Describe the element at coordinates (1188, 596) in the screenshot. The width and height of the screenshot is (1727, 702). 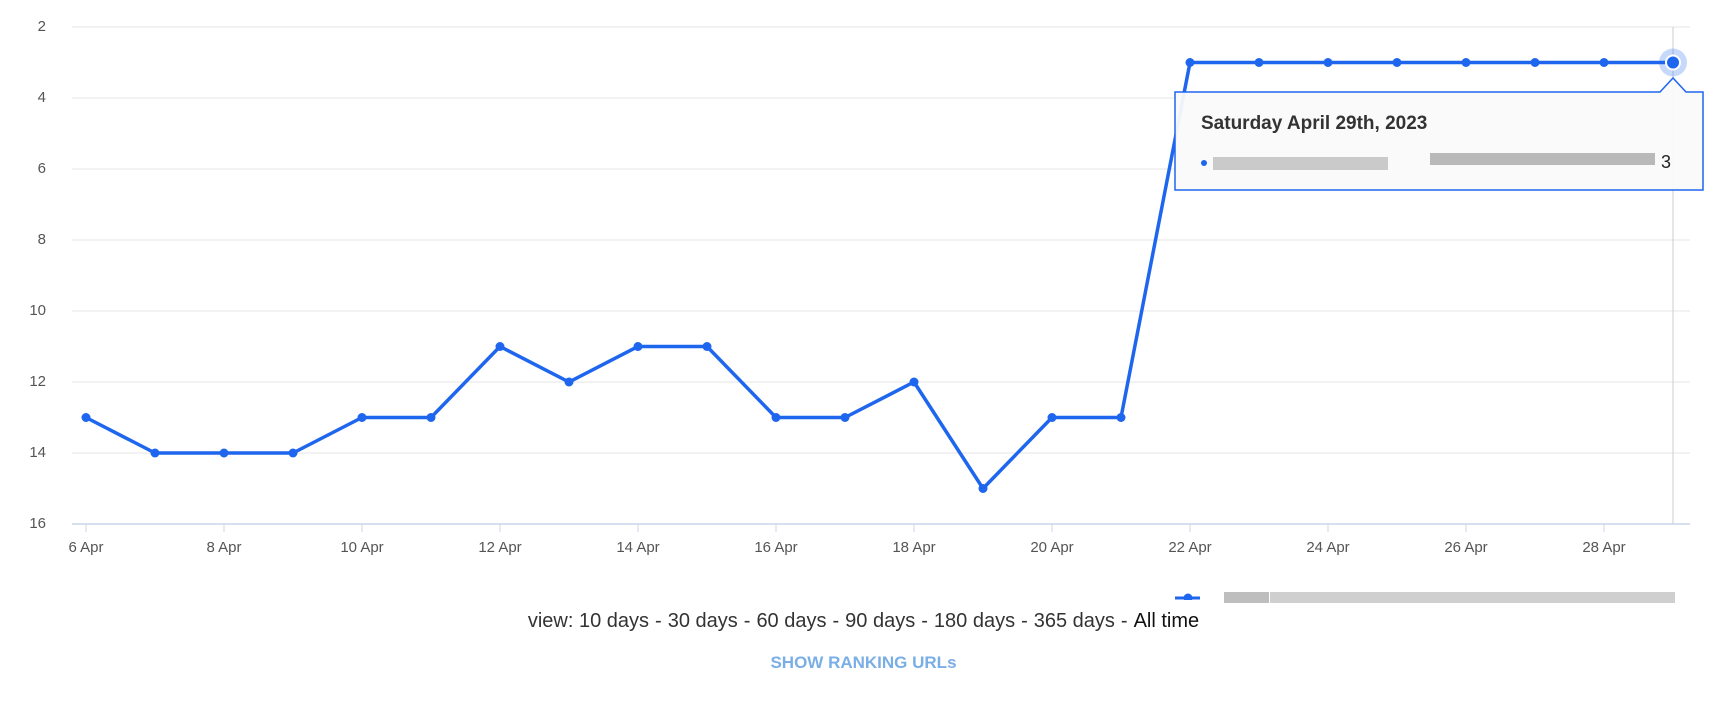
I see `legend-marker` at that location.